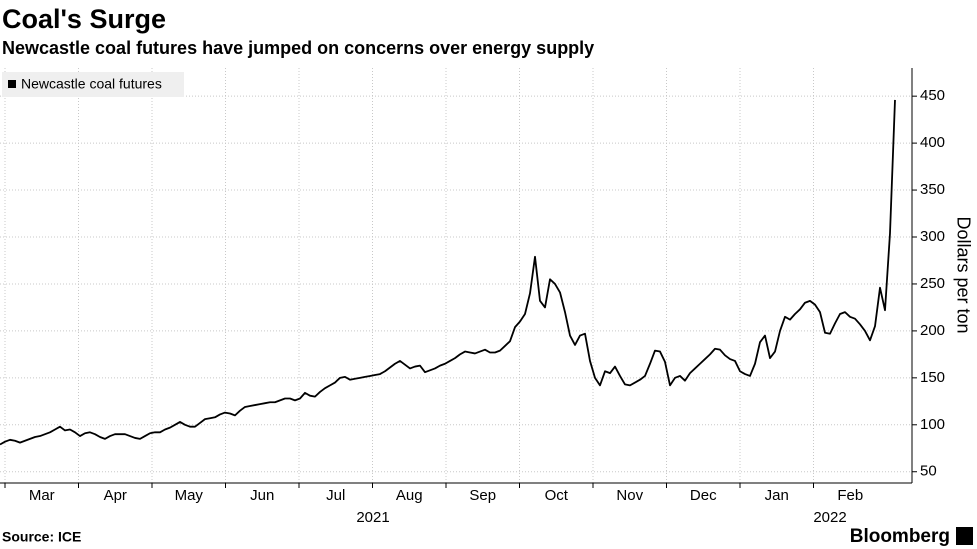 This screenshot has height=549, width=977. What do you see at coordinates (189, 495) in the screenshot?
I see `x-tick-label: May` at bounding box center [189, 495].